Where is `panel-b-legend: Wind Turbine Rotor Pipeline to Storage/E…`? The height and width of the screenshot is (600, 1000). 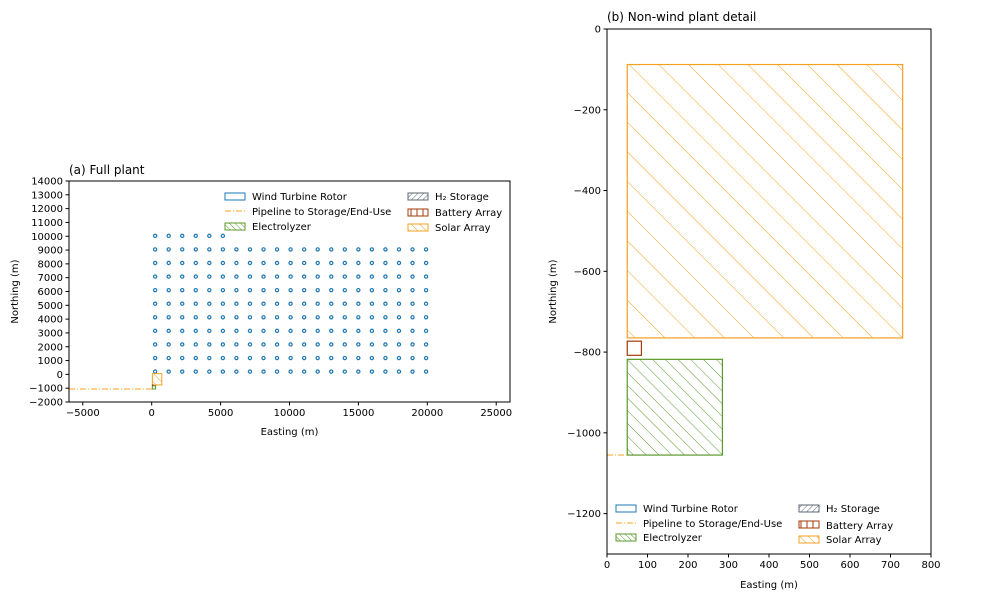
panel-b-legend: Wind Turbine Rotor Pipeline to Storage/E… is located at coordinates (754, 525).